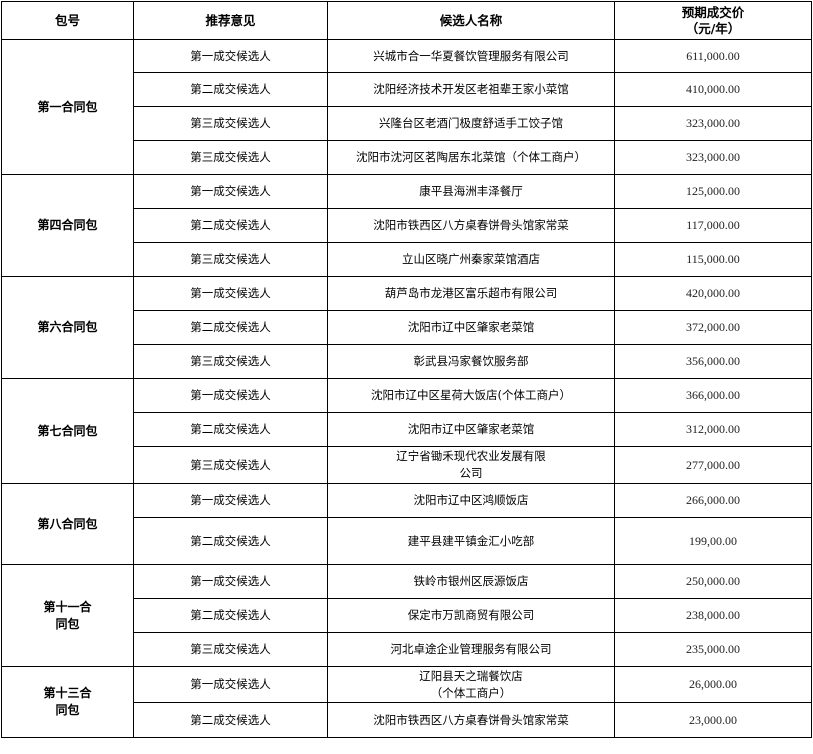  What do you see at coordinates (713, 89) in the screenshot?
I see `price-cell: 410,000.00` at bounding box center [713, 89].